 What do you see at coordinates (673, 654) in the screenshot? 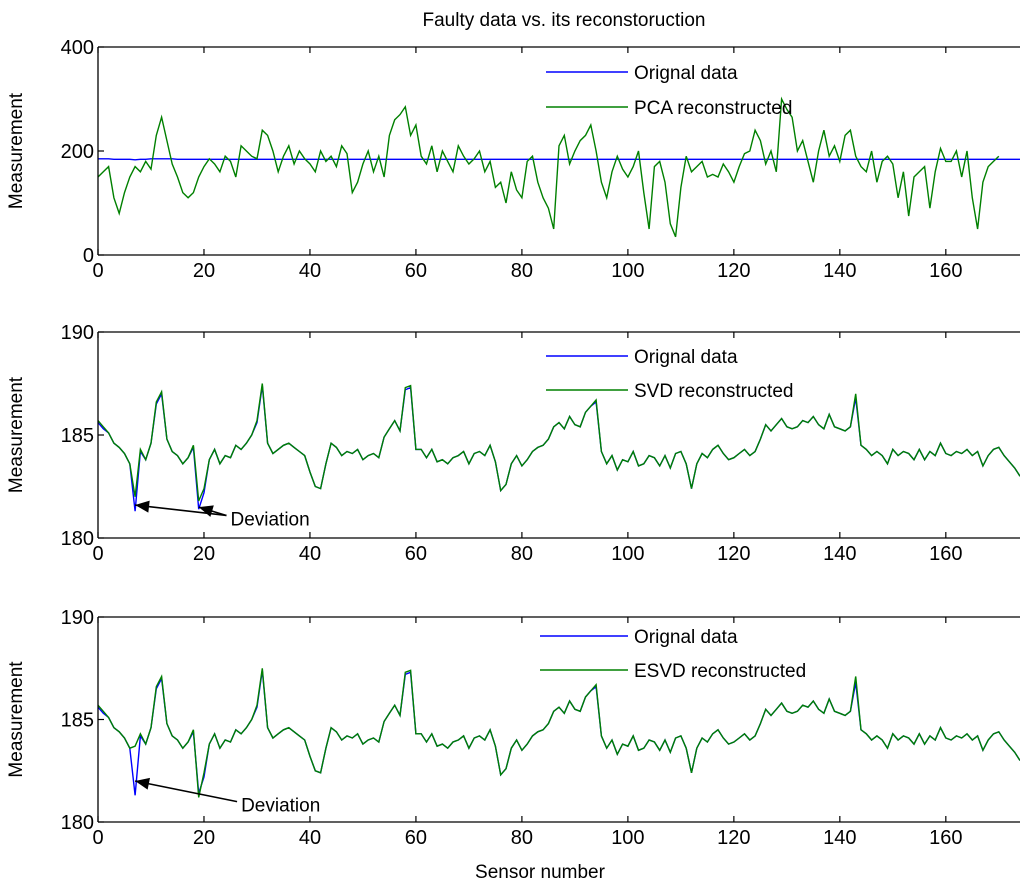
I see `legend: Orignal data ESVD reconstructed` at bounding box center [673, 654].